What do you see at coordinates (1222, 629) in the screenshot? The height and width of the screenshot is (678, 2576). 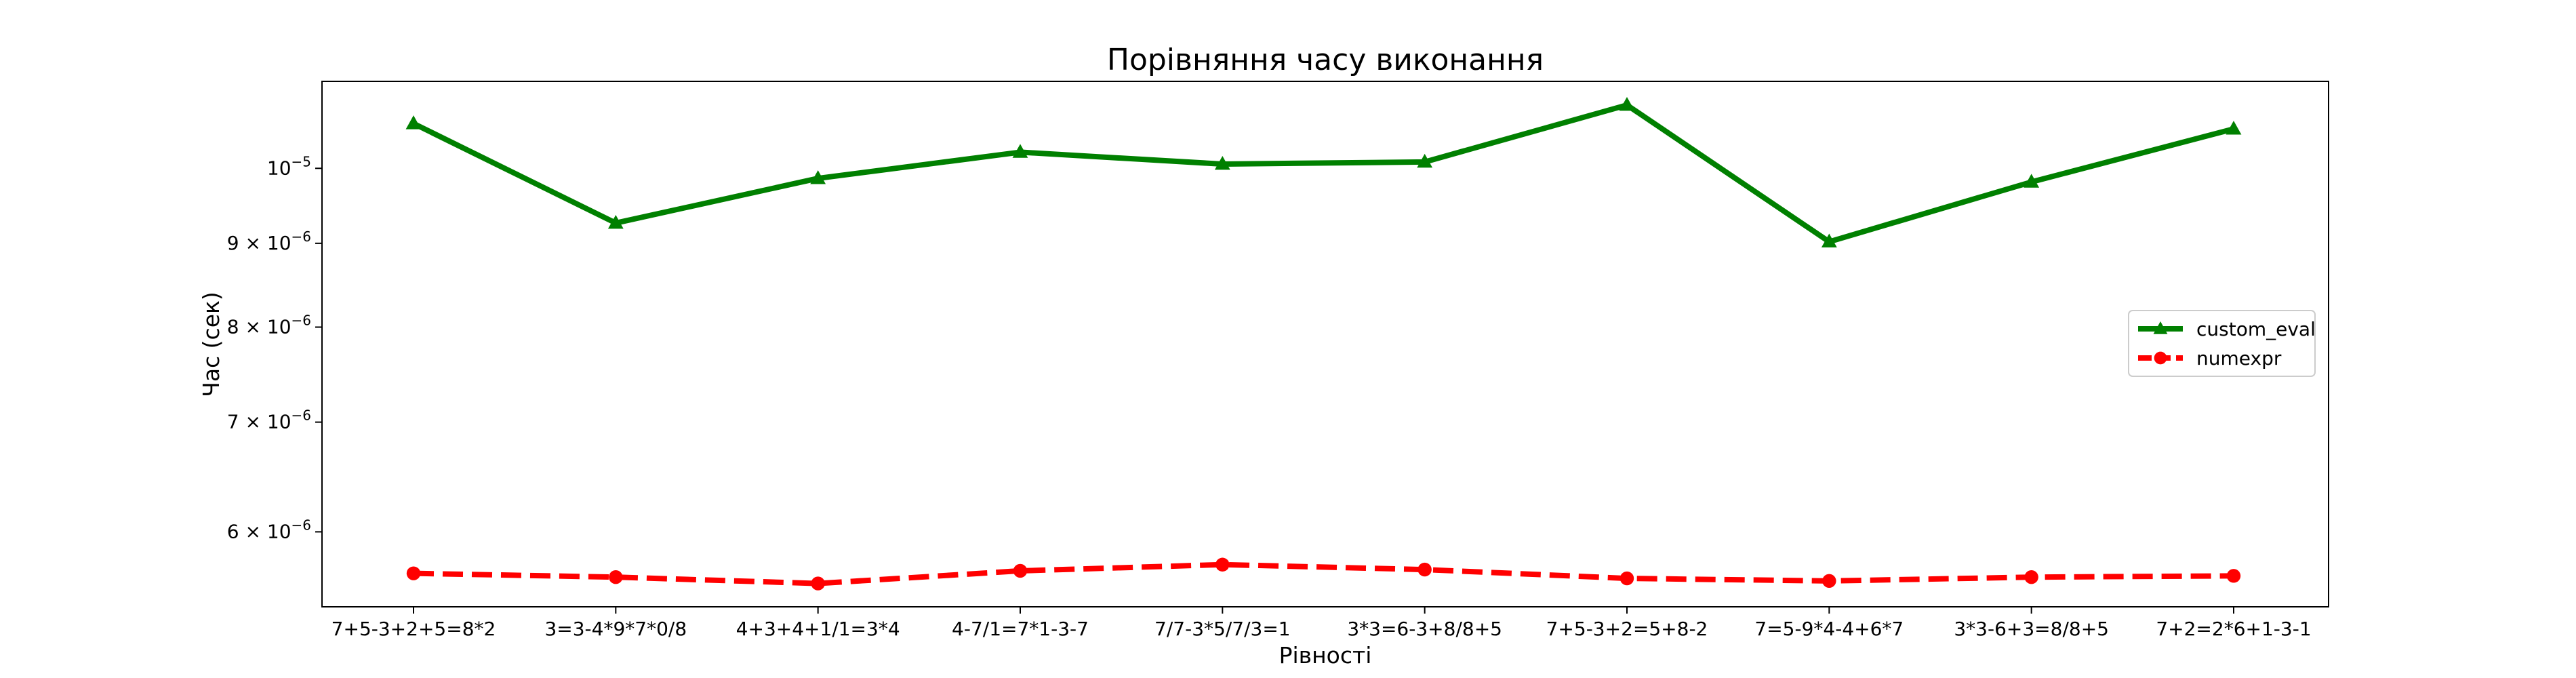 I see `x-tick-label: 7/7-3*5/7/3=1` at bounding box center [1222, 629].